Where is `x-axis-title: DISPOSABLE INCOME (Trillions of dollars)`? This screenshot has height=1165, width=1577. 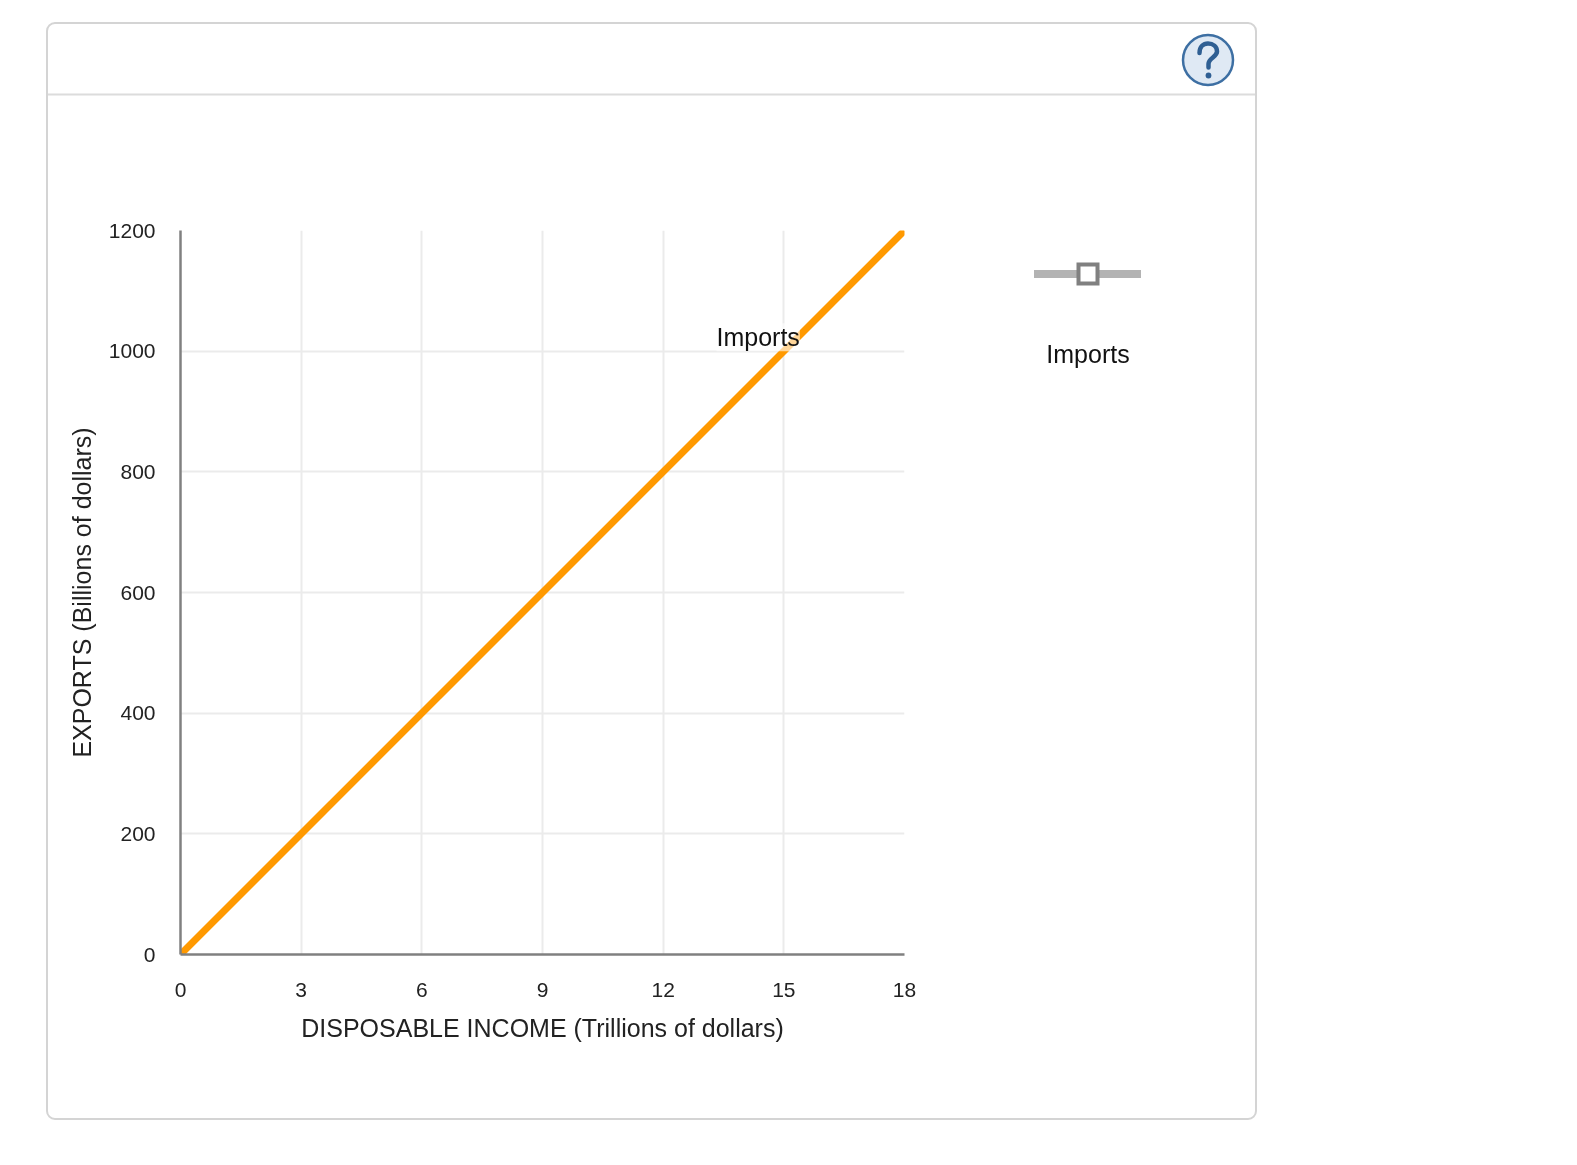 x-axis-title: DISPOSABLE INCOME (Trillions of dollars) is located at coordinates (542, 1027).